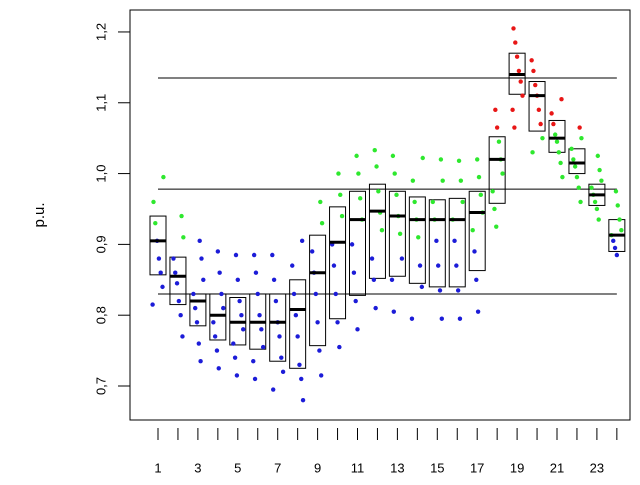  Describe the element at coordinates (100, 174) in the screenshot. I see `y-tick-label: 1,0` at that location.